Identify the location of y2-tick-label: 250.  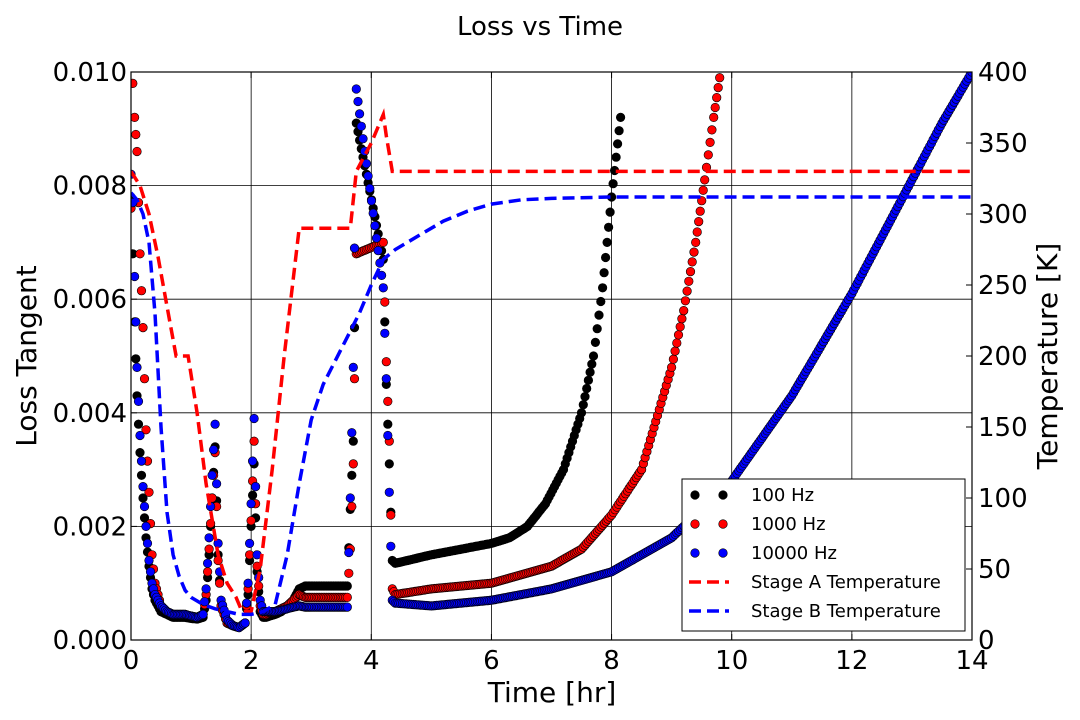
(1003, 286).